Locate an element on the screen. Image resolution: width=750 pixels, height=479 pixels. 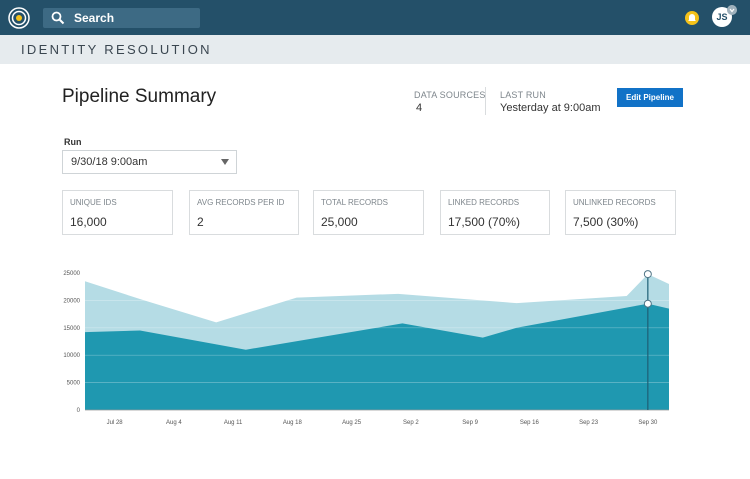
stat-label: TOTAL RECORDS is located at coordinates (354, 202).